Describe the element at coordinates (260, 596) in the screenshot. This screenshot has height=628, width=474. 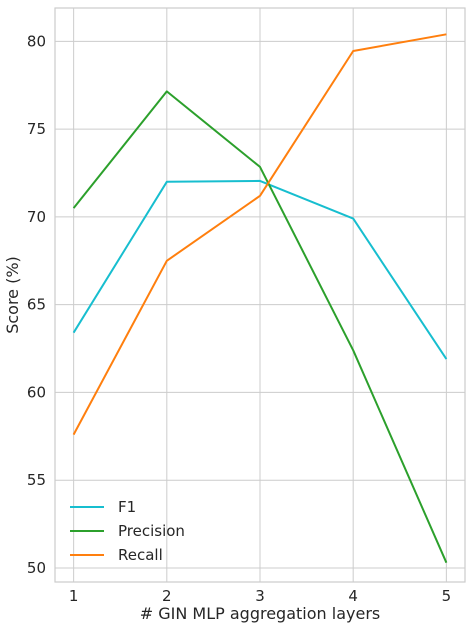
I see `x-tick-label: 3` at that location.